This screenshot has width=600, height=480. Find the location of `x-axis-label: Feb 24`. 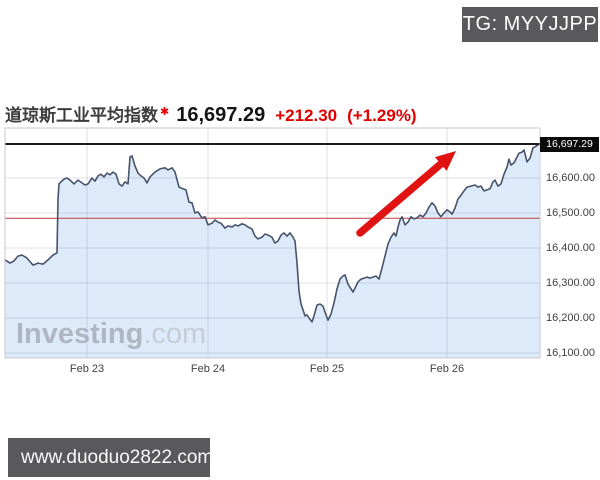

x-axis-label: Feb 24 is located at coordinates (208, 369).